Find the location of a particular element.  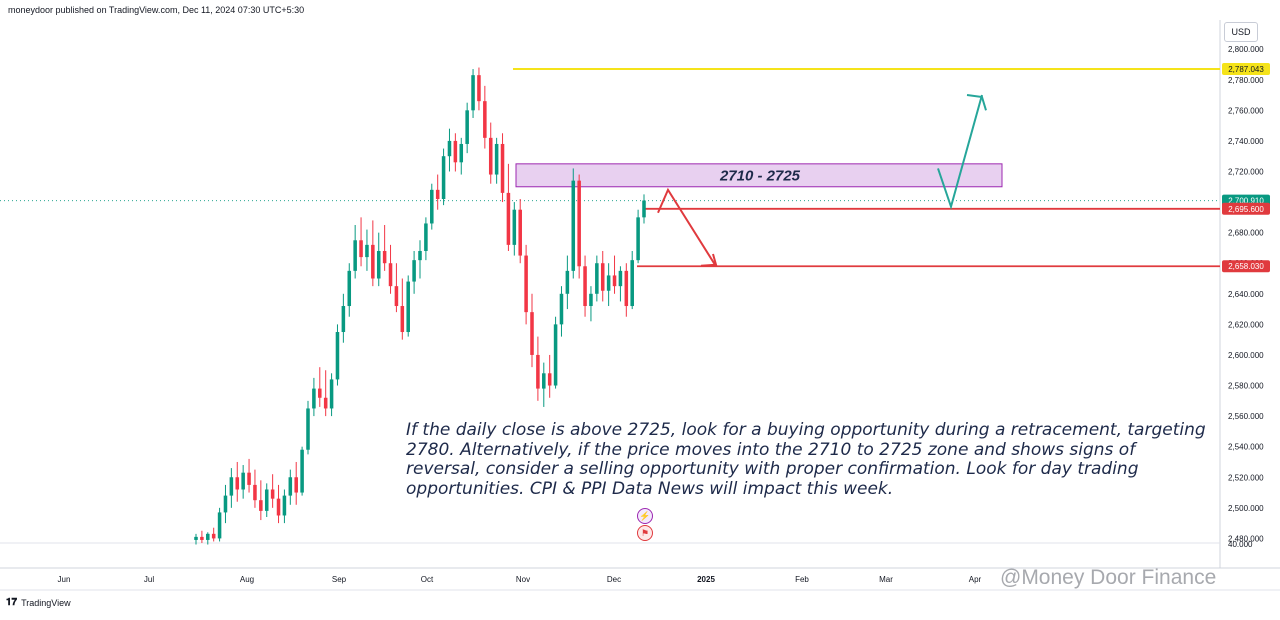

currency-selector: USD is located at coordinates (1241, 32).